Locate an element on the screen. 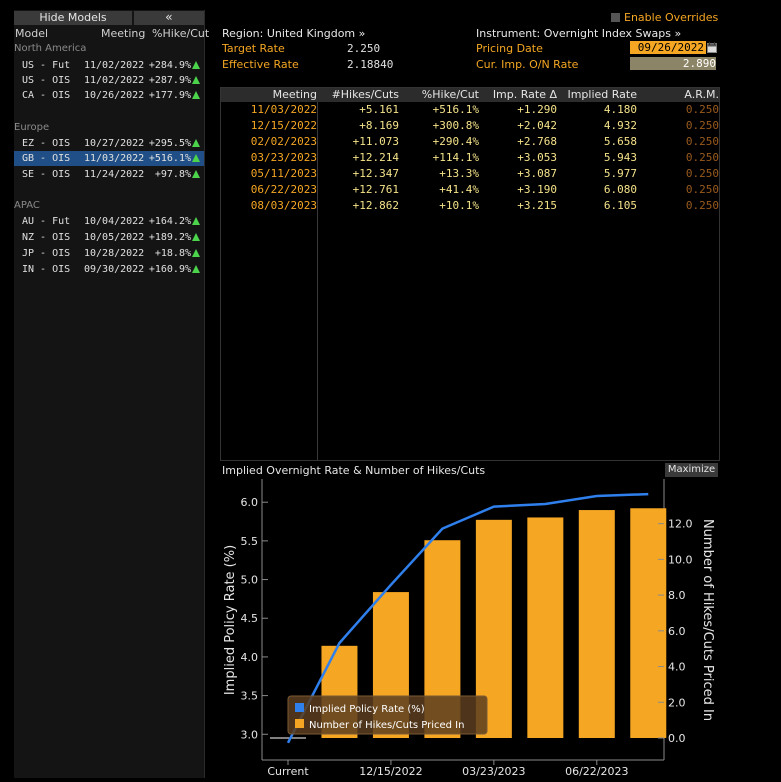 The width and height of the screenshot is (781, 782). legend-item-hikes: Number of Hikes/Cuts Priced In is located at coordinates (386, 725).